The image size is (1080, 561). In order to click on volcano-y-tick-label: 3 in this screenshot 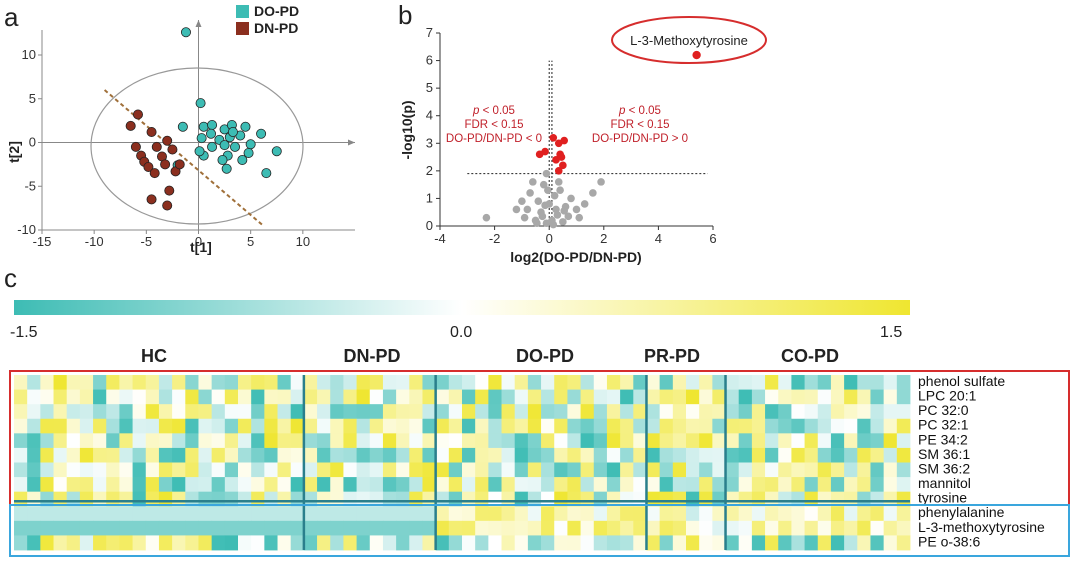, I will do `click(429, 142)`.